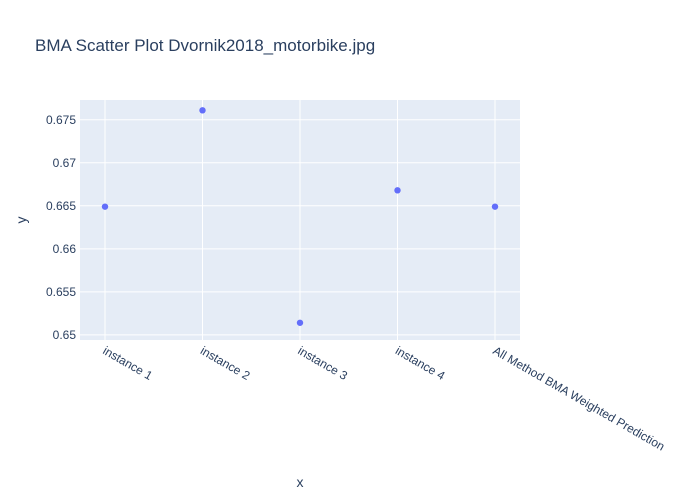 Image resolution: width=700 pixels, height=500 pixels. I want to click on y-tick-label: 0.665, so click(61, 206).